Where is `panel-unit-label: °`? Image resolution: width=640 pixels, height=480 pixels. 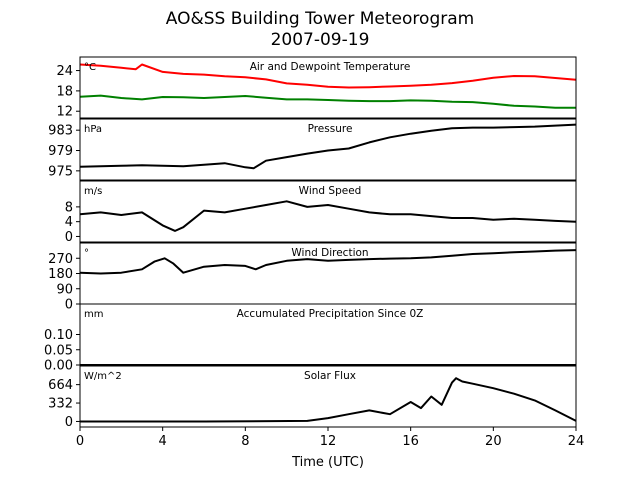
panel-unit-label: ° is located at coordinates (86, 253).